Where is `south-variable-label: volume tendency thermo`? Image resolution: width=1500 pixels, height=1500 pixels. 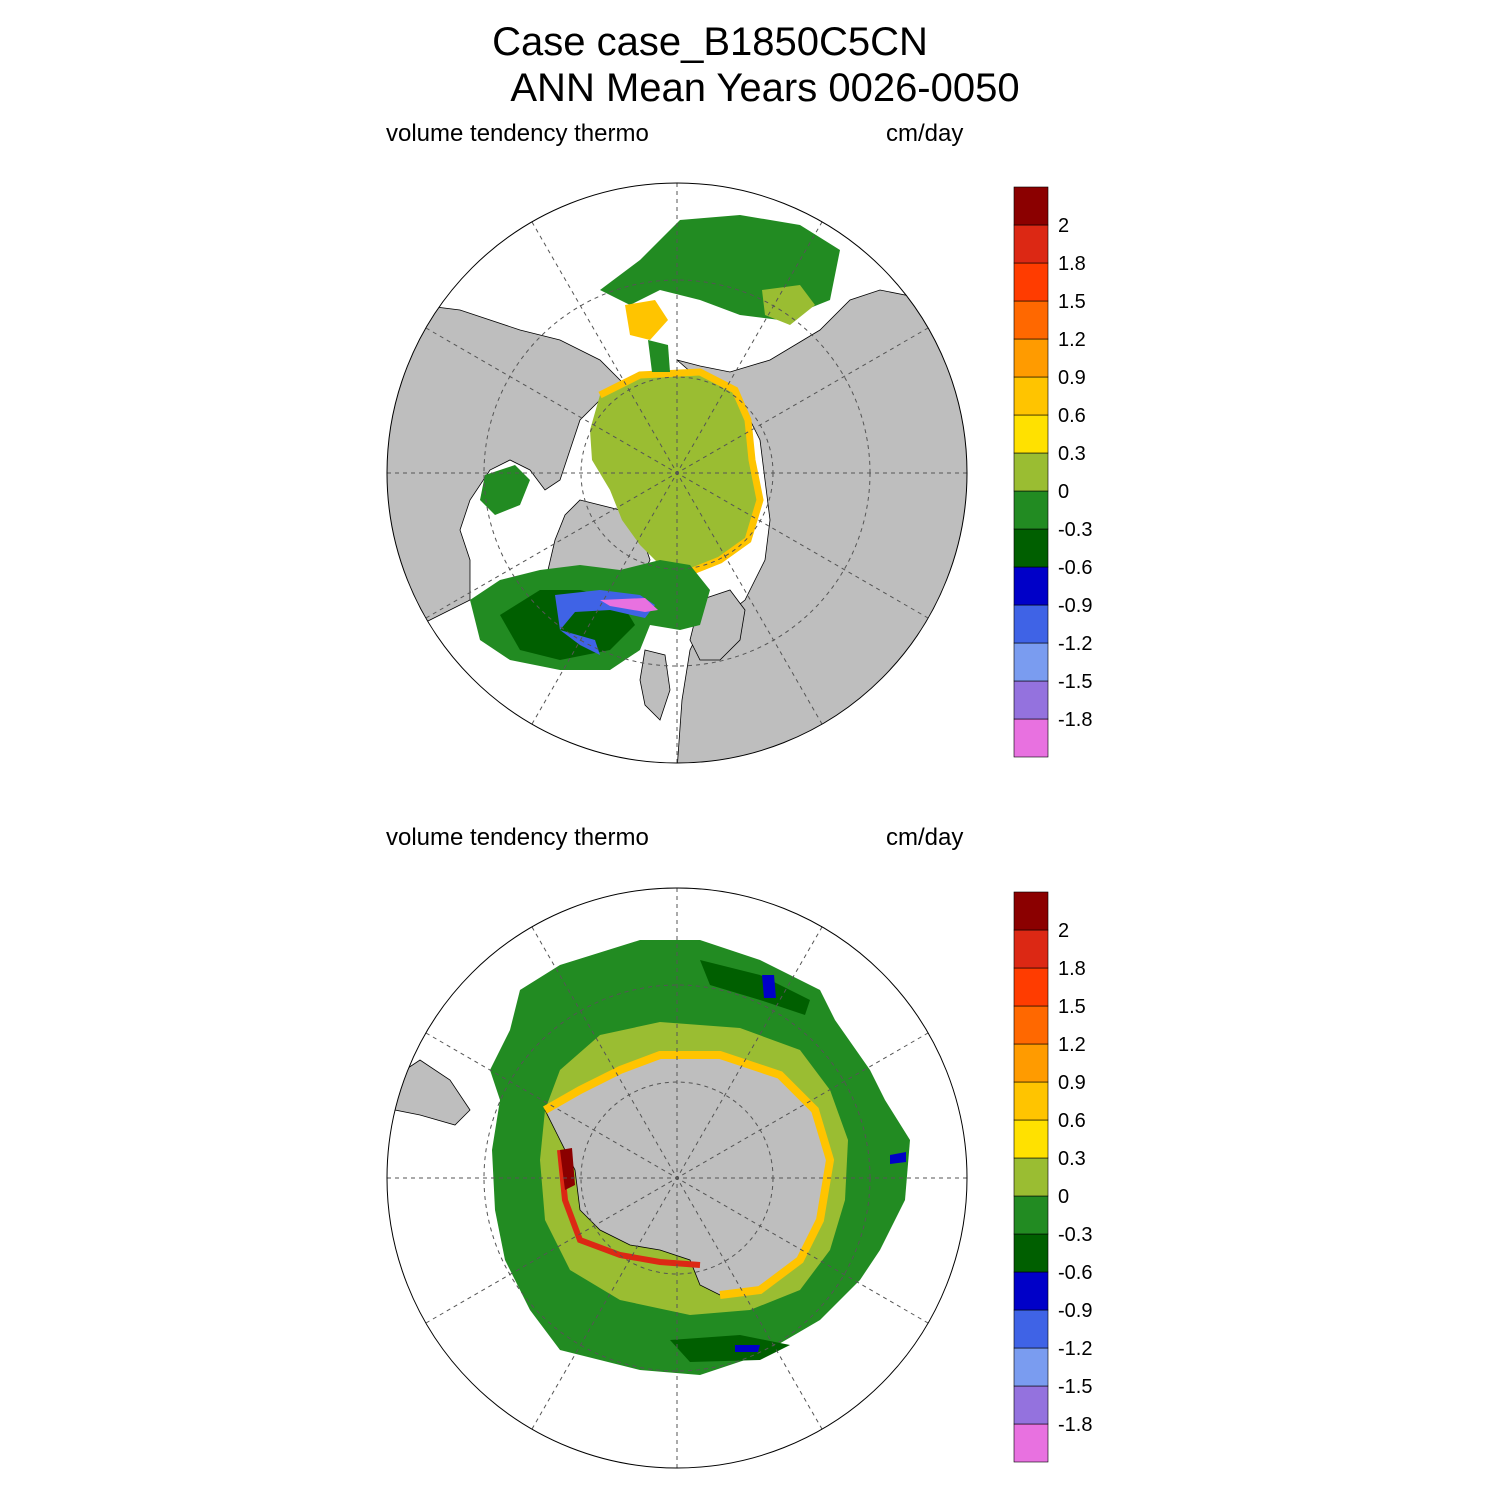
south-variable-label: volume tendency thermo is located at coordinates (517, 837).